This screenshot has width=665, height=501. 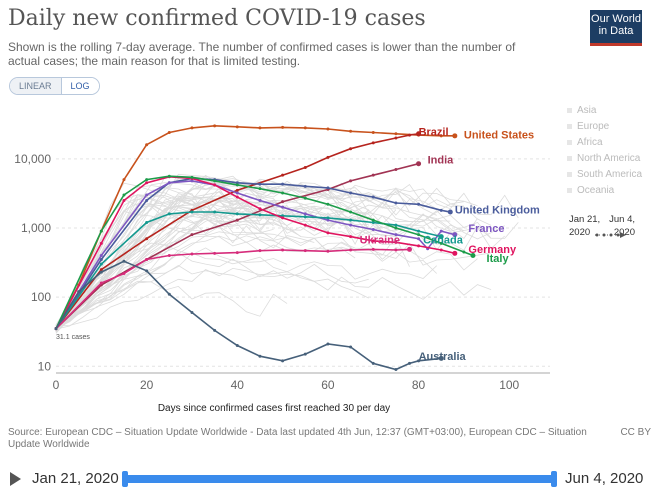 What do you see at coordinates (593, 126) in the screenshot?
I see `legend-region-label: Europe` at bounding box center [593, 126].